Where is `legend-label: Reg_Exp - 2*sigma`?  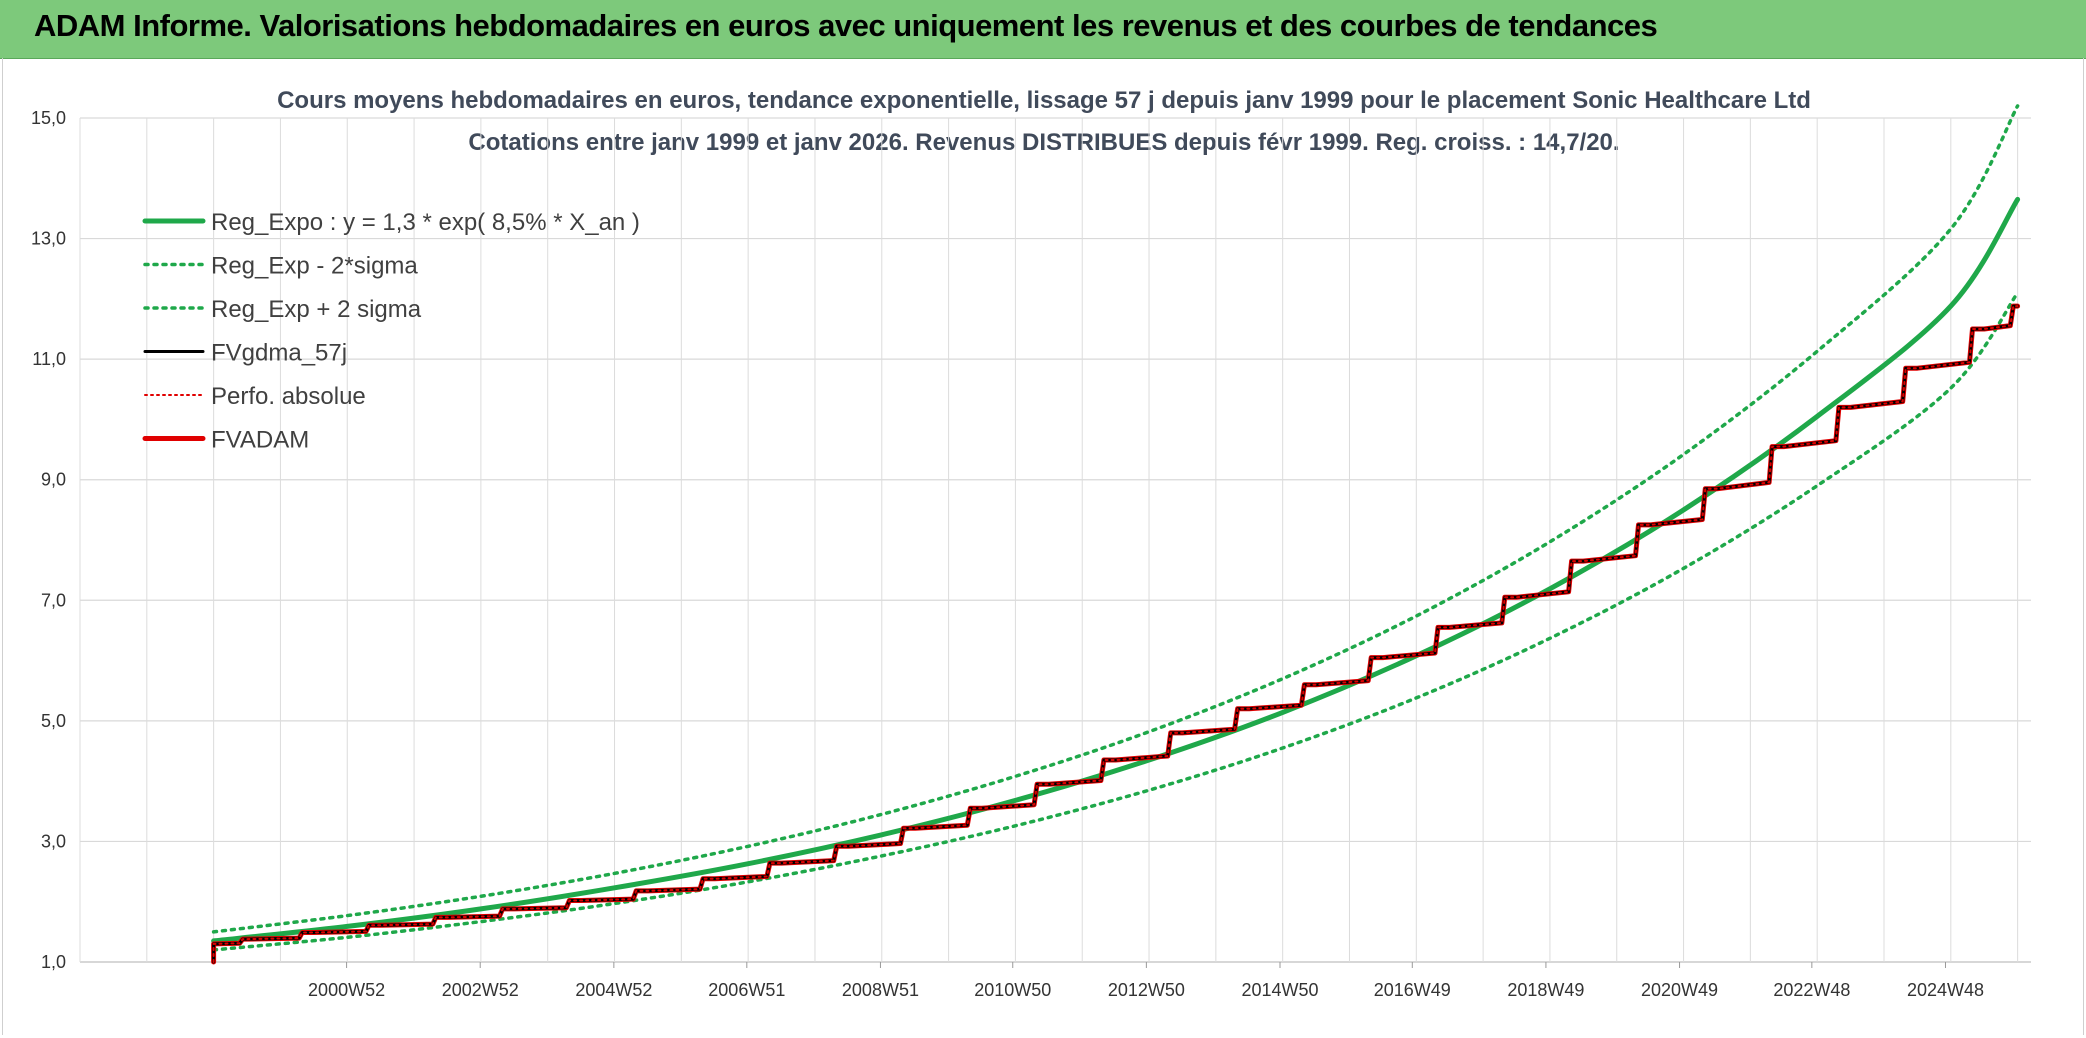
legend-label: Reg_Exp - 2*sigma is located at coordinates (314, 266).